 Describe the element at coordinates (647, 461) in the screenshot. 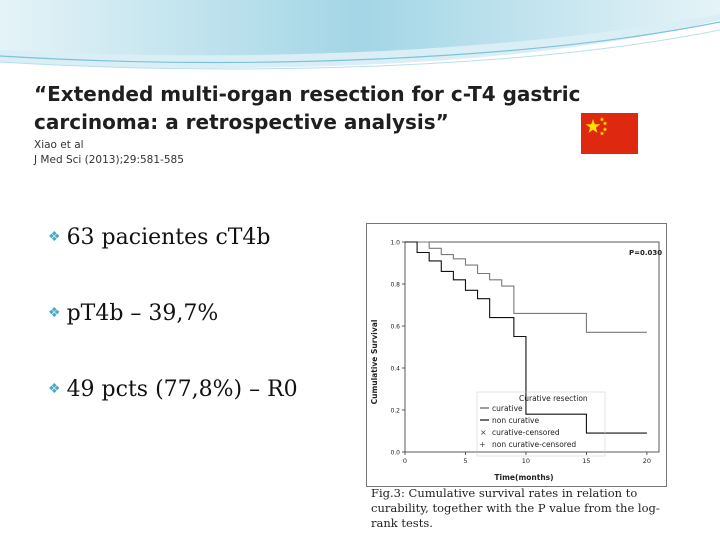

I see `x-tick-label: 20` at that location.